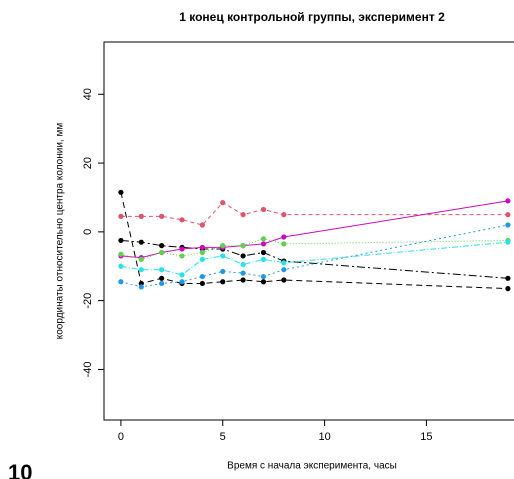 This screenshot has width=514, height=479. I want to click on y-tick-label: 20, so click(88, 163).